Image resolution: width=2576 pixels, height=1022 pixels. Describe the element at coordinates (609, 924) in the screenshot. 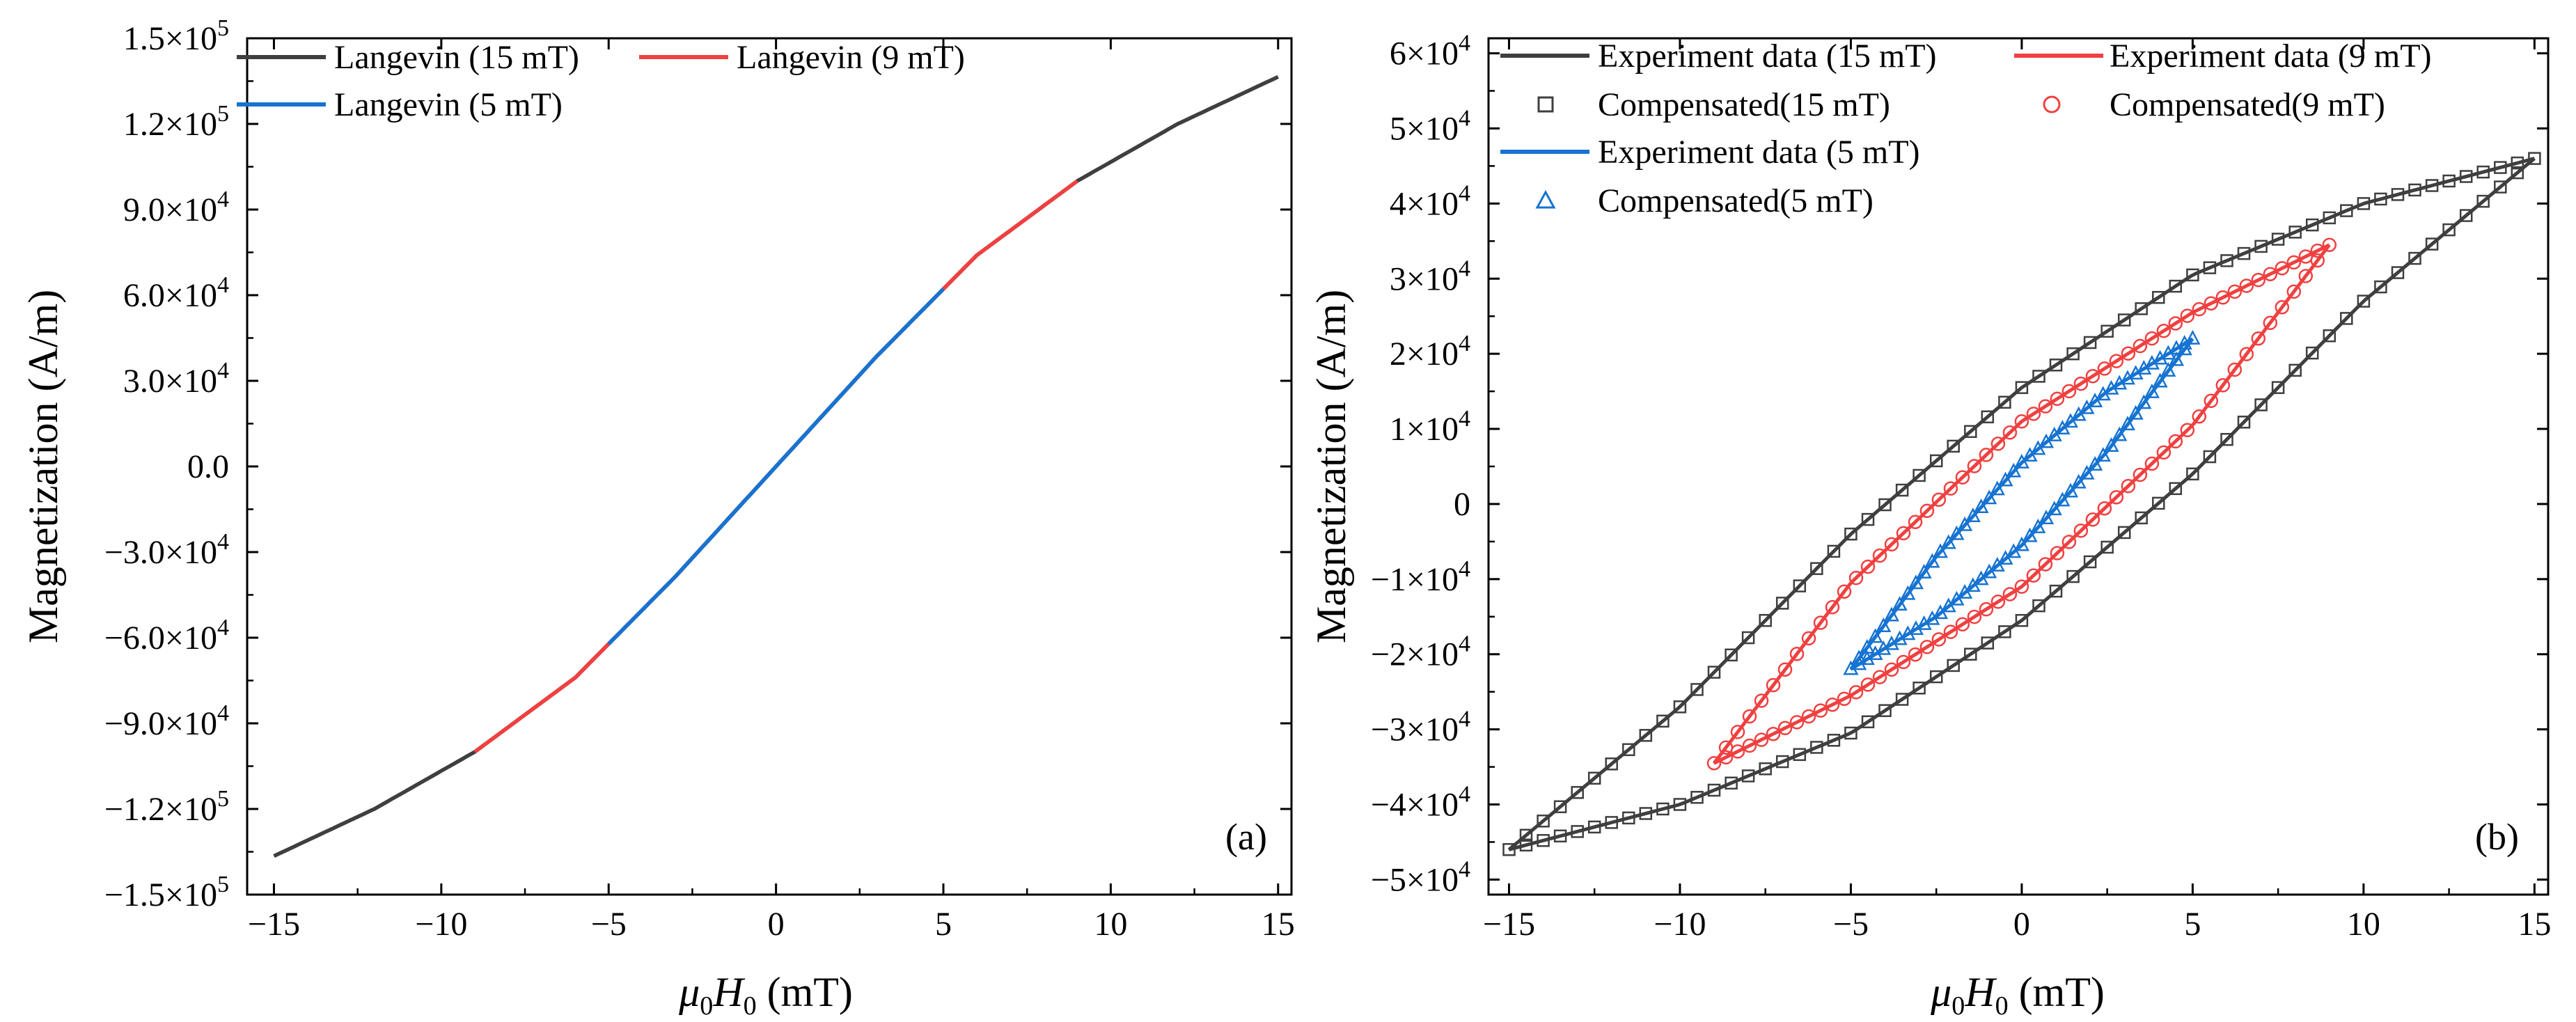

I see `a-x-tick-label: −5` at that location.